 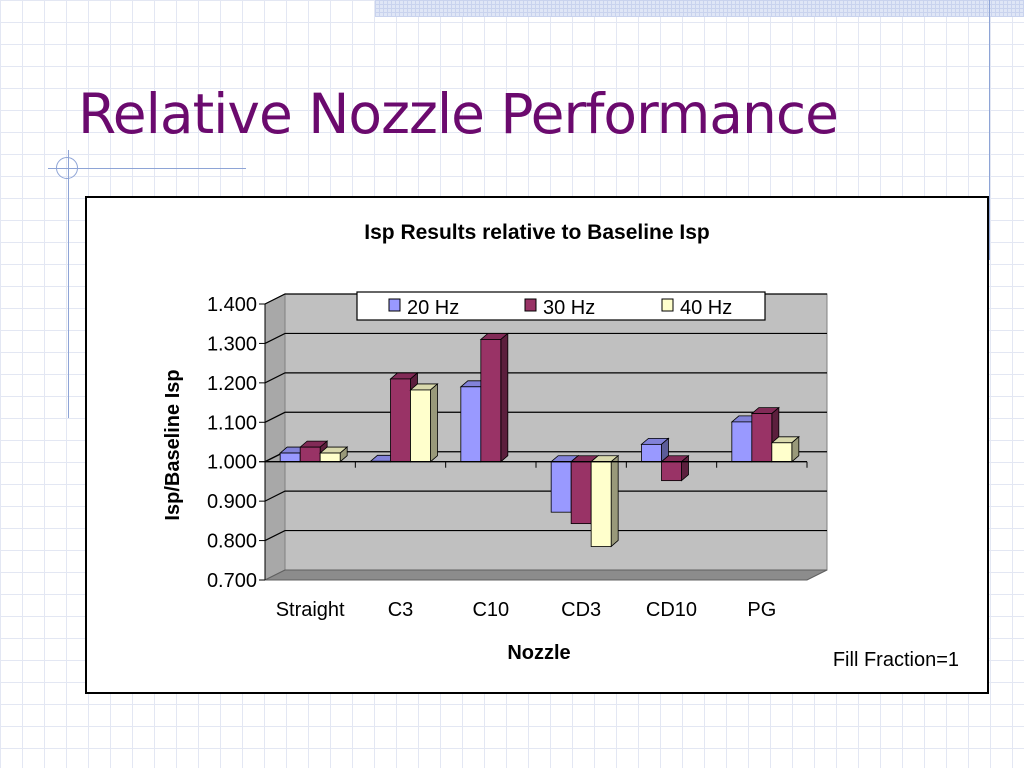 What do you see at coordinates (232, 423) in the screenshot?
I see `y-tick-label: 1.100` at bounding box center [232, 423].